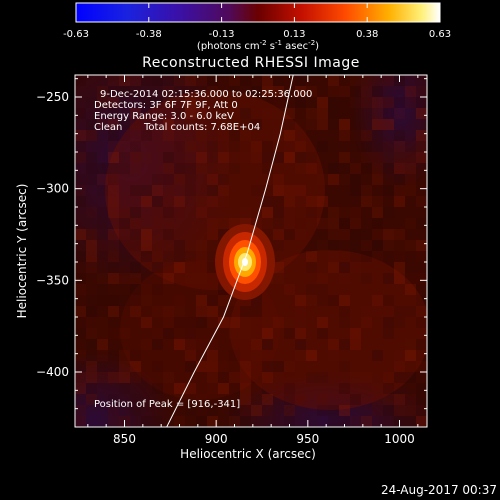 Image resolution: width=500 pixels, height=500 pixels. What do you see at coordinates (52, 189) in the screenshot?
I see `y-tick-label: −300` at bounding box center [52, 189].